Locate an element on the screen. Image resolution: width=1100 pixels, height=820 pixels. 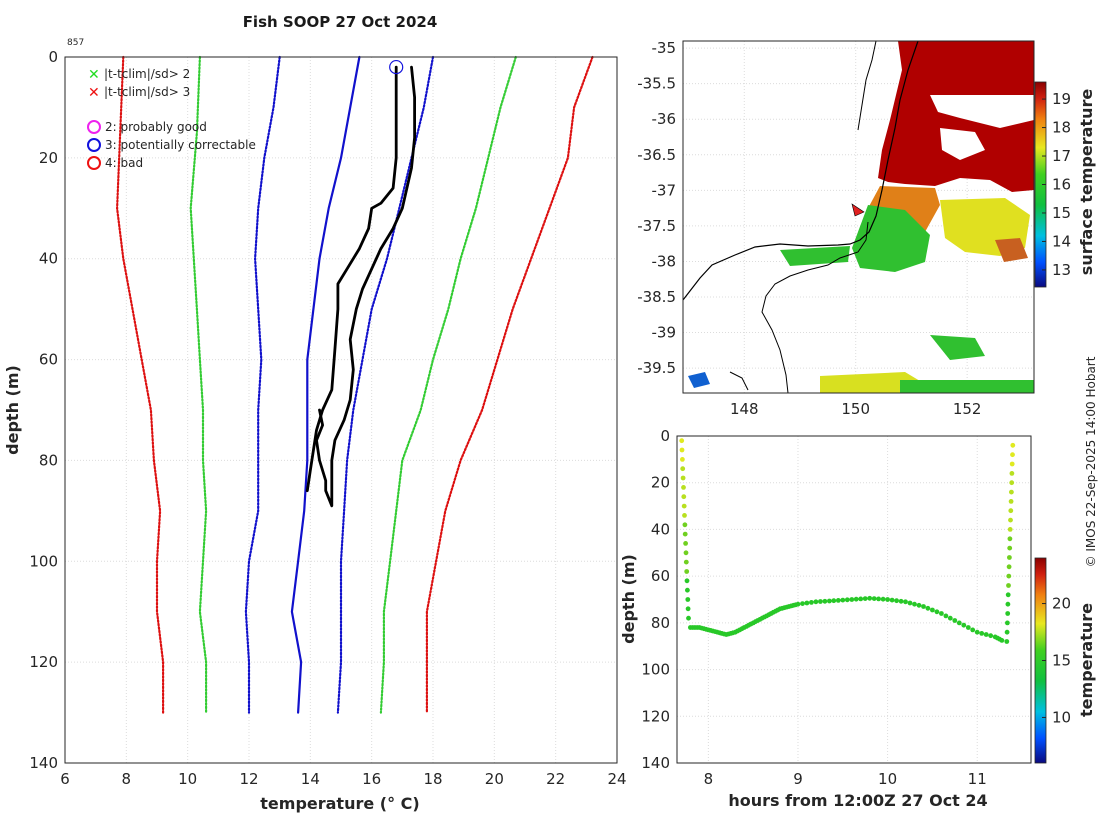
profile-x-tick: 14 is located at coordinates (310, 779).